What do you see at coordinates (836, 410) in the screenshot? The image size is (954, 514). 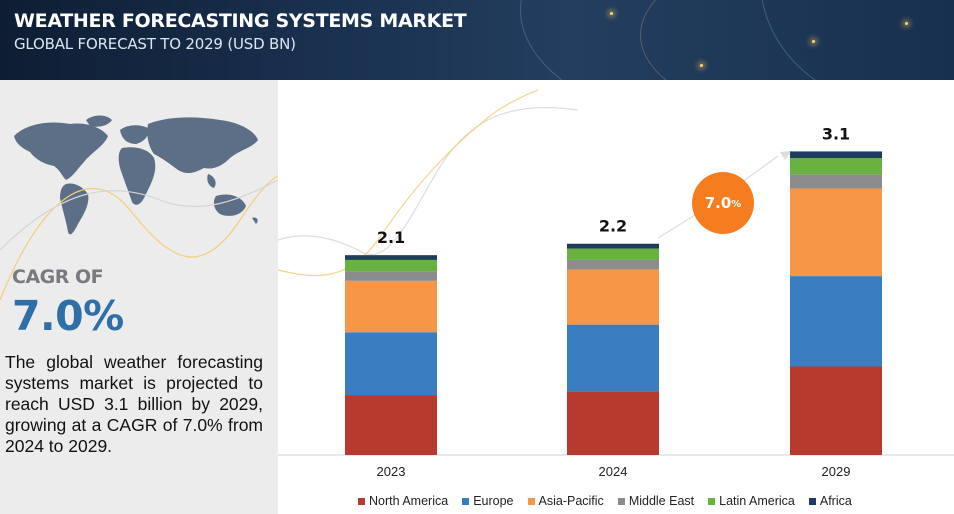 I see `bar-segment-2029-north-america` at bounding box center [836, 410].